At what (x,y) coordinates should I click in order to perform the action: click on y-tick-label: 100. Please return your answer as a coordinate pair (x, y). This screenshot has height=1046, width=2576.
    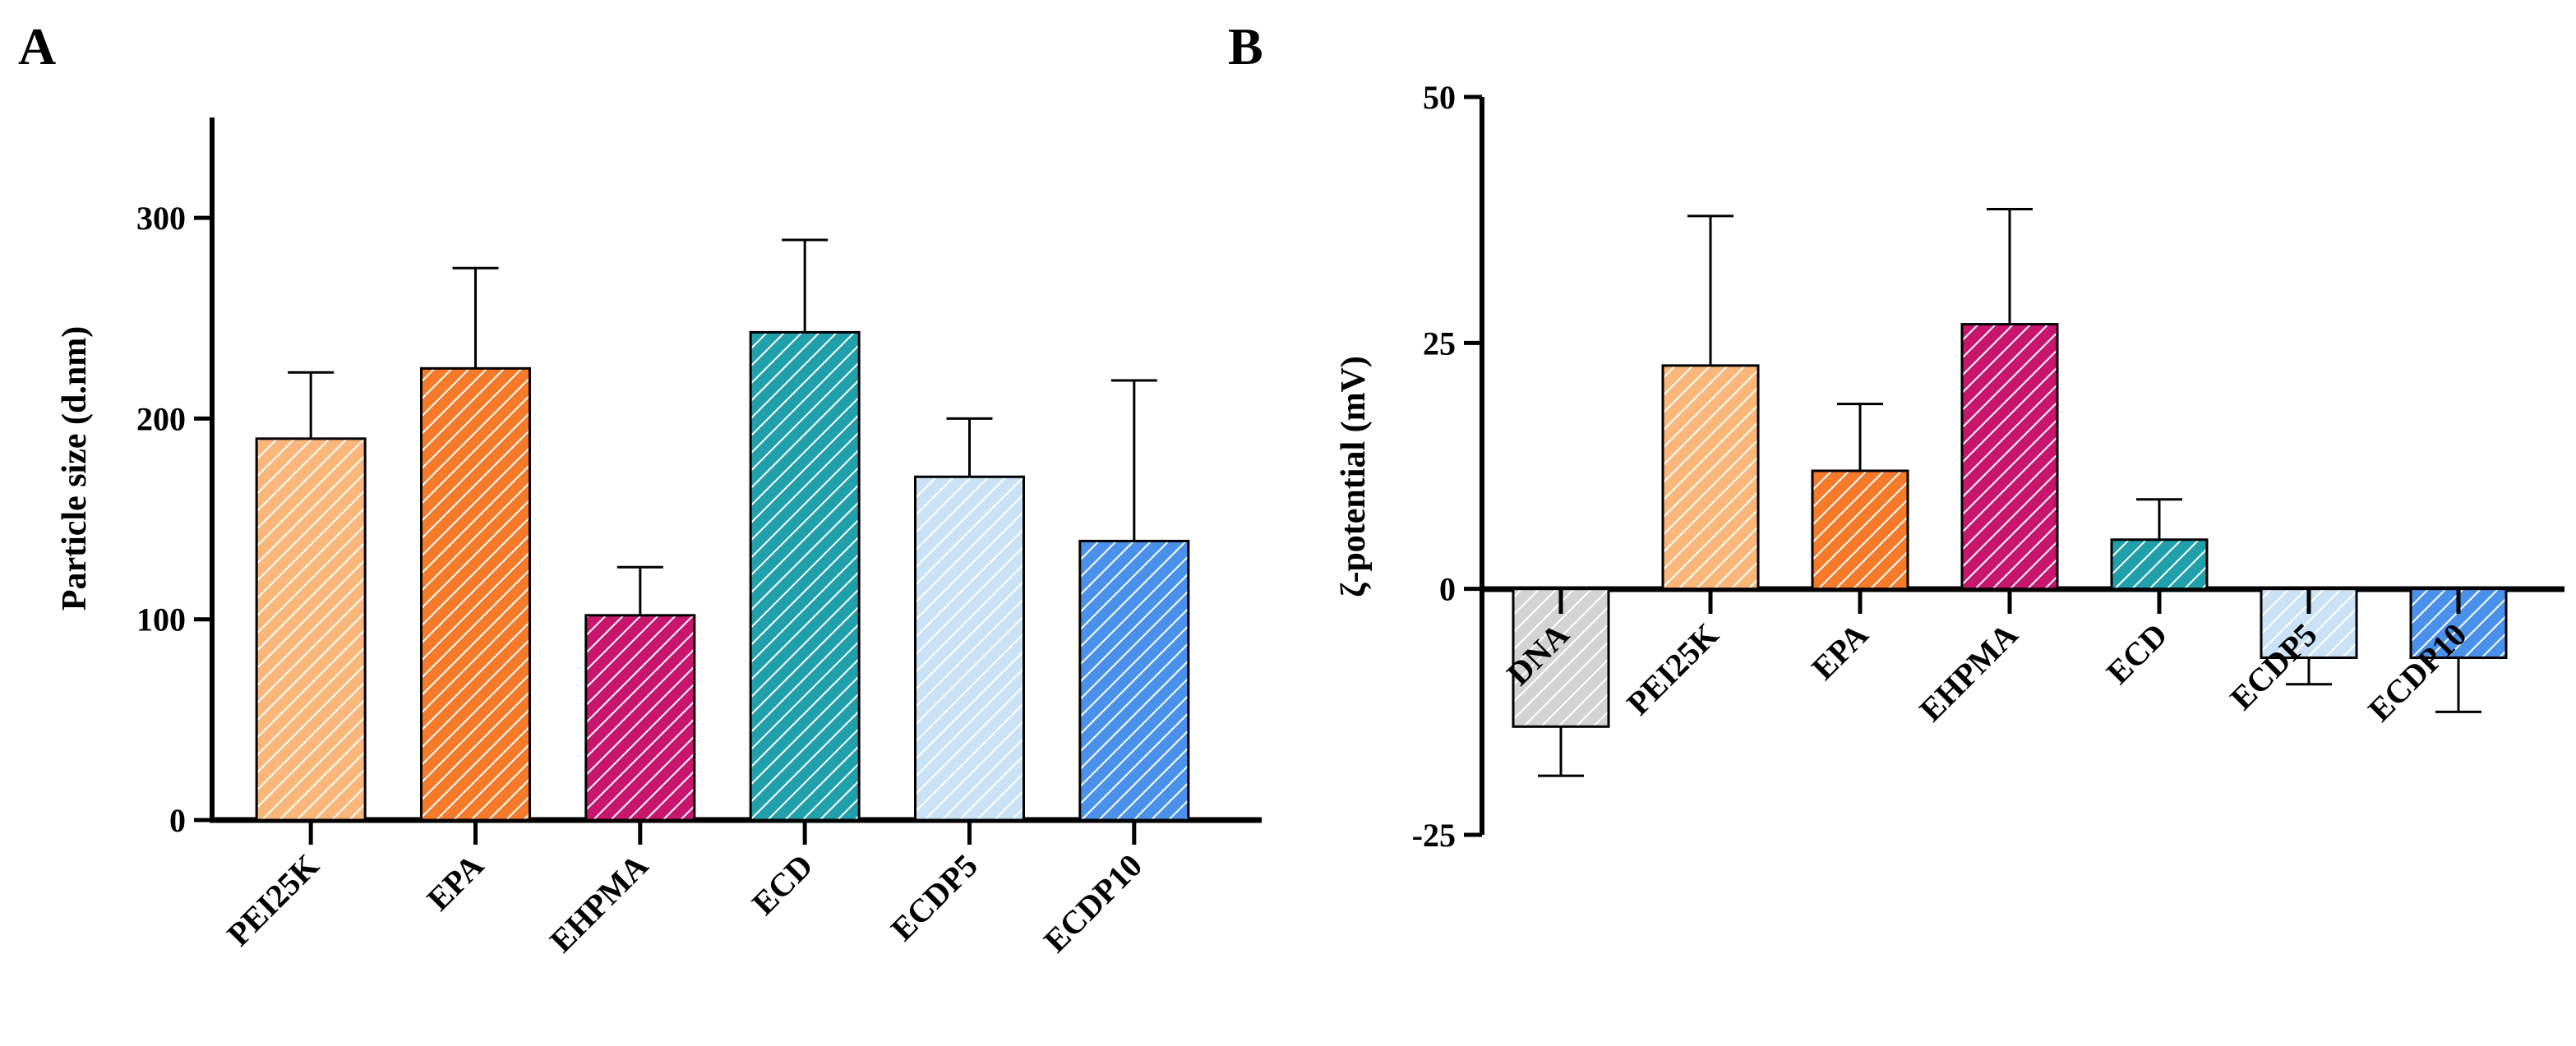
    Looking at the image, I should click on (161, 619).